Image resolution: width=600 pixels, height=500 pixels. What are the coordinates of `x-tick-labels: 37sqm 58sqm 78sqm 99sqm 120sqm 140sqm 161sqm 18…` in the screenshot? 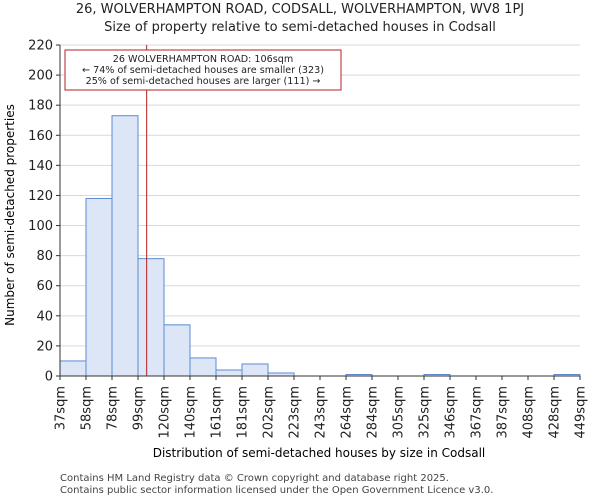 It's located at (321, 407).